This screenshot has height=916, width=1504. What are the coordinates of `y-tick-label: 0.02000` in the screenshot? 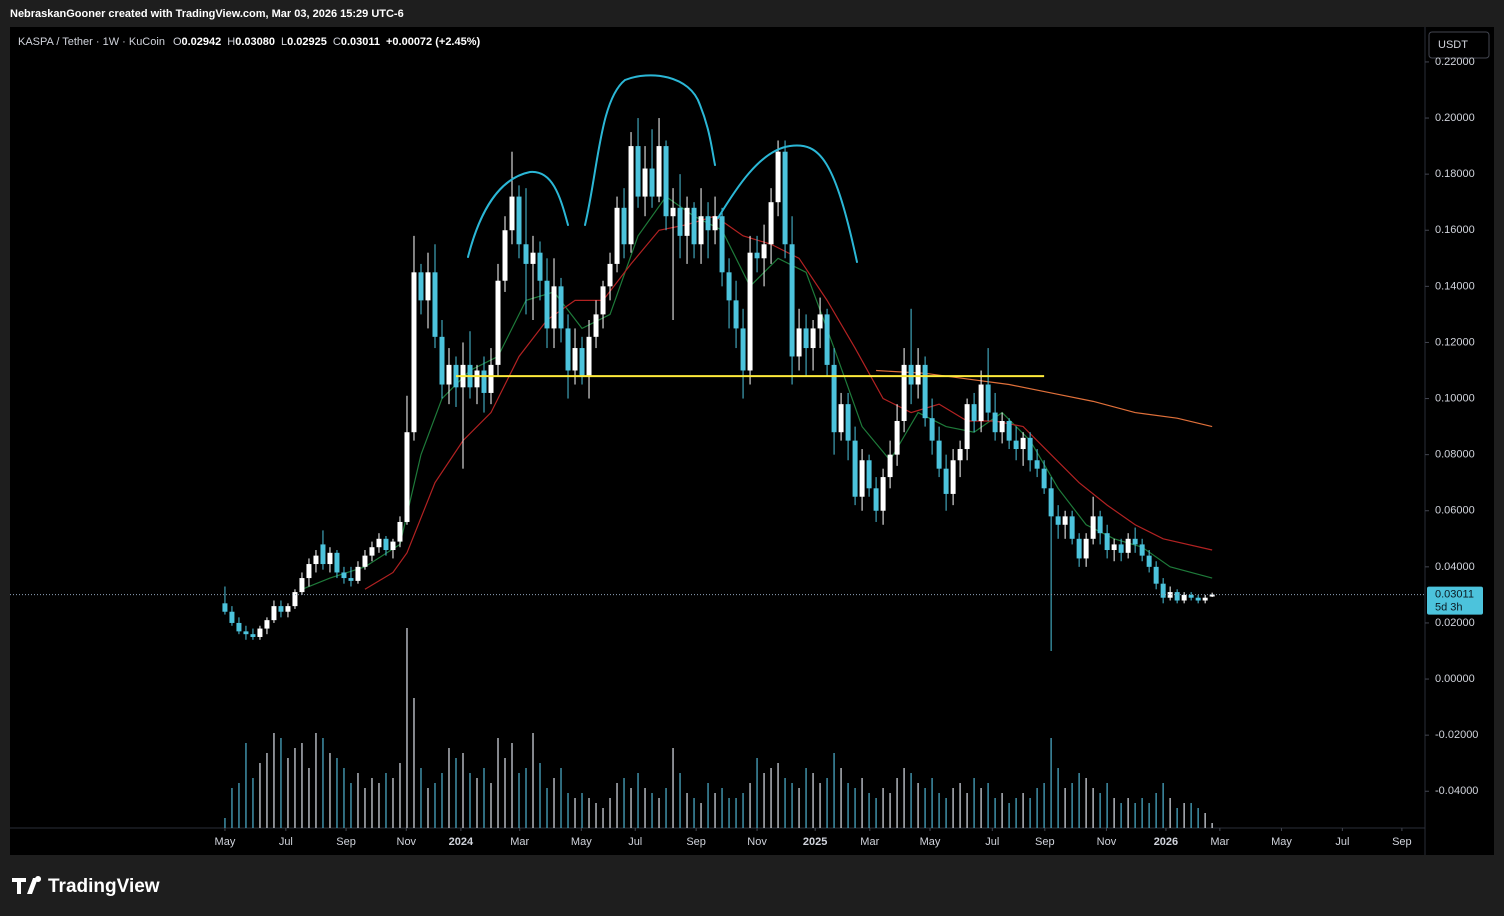 It's located at (1455, 623).